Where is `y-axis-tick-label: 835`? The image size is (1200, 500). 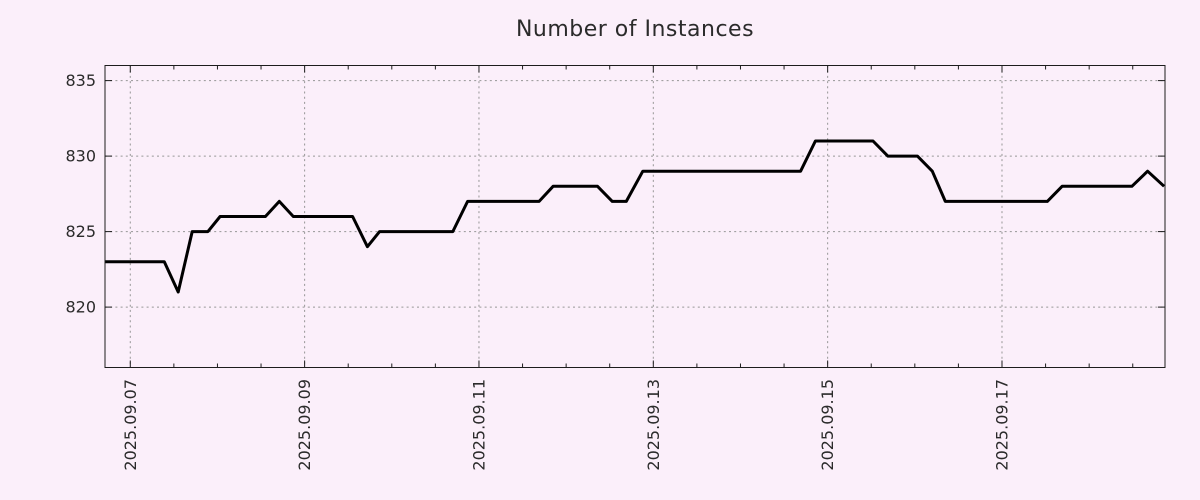
y-axis-tick-label: 835 is located at coordinates (80, 80).